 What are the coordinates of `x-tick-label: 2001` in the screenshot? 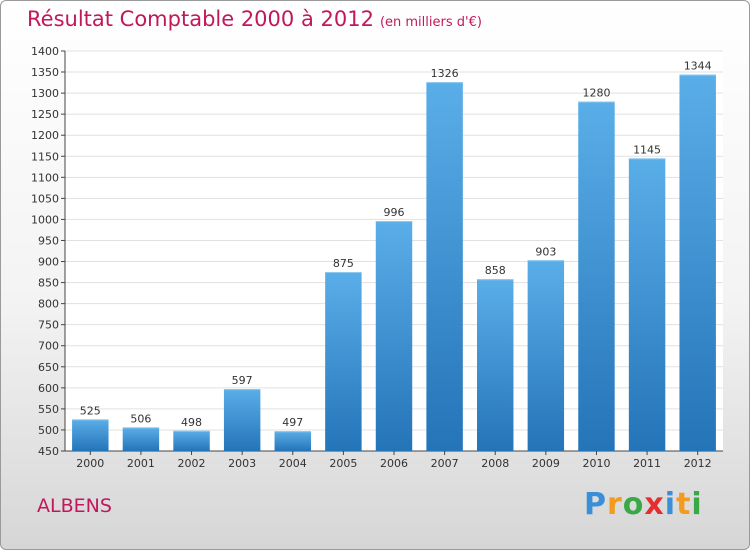 It's located at (141, 463).